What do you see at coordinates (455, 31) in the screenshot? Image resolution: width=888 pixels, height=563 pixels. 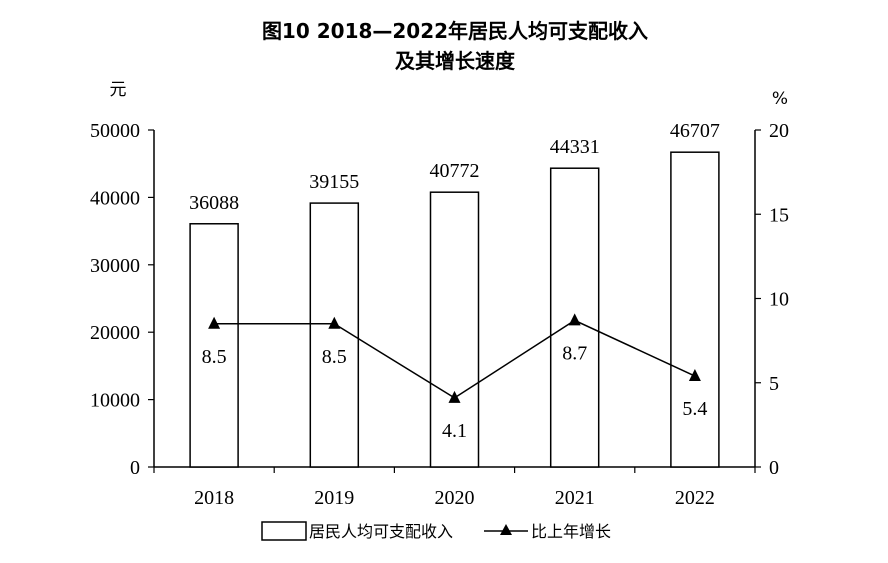 I see `chart-title: 图10 2018—2022年居民人均可支配收入` at bounding box center [455, 31].